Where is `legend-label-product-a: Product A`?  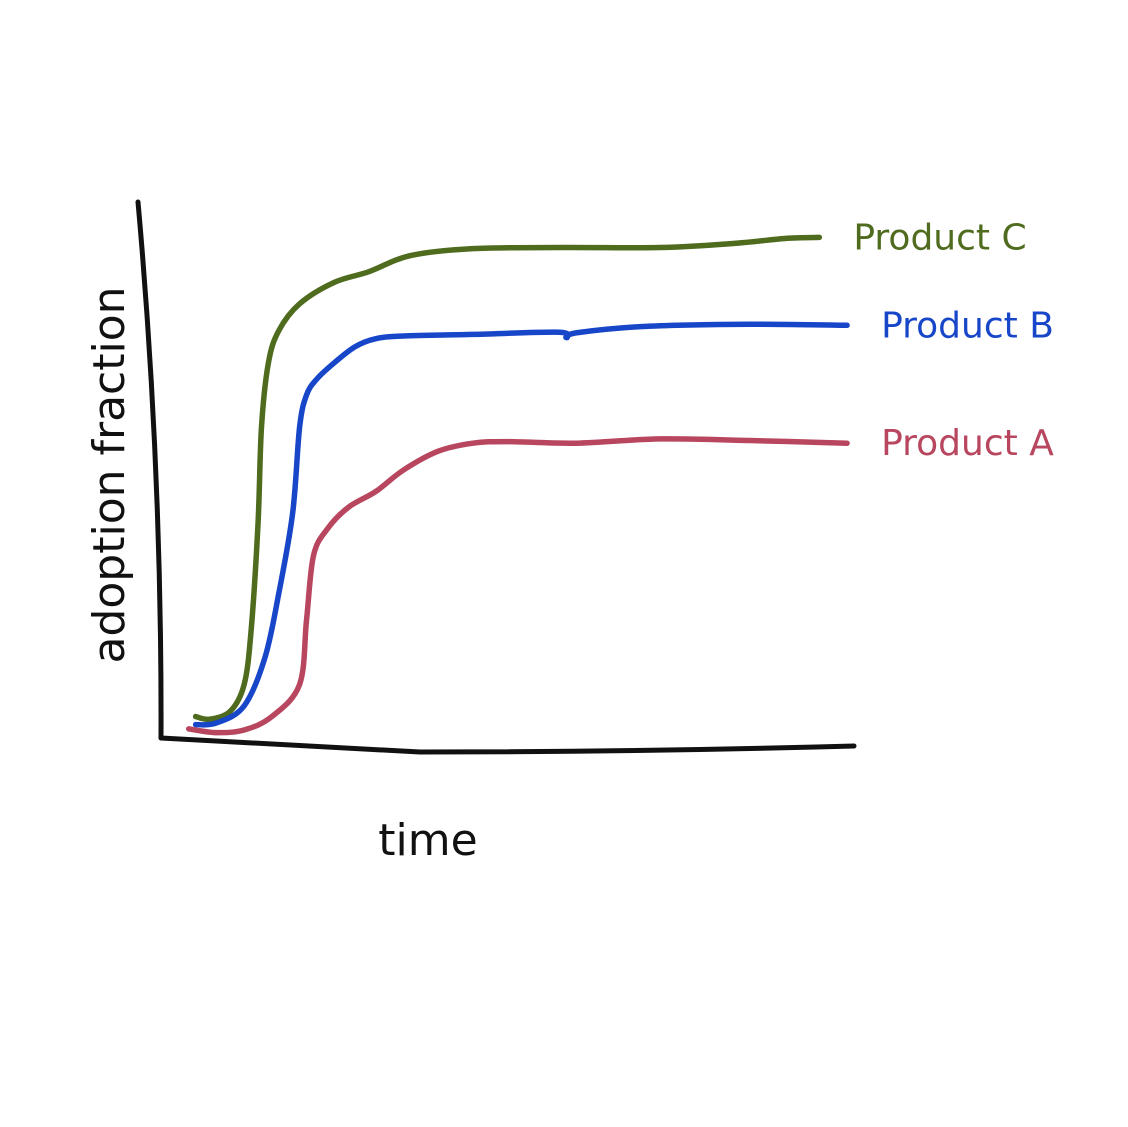
legend-label-product-a: Product A is located at coordinates (967, 443).